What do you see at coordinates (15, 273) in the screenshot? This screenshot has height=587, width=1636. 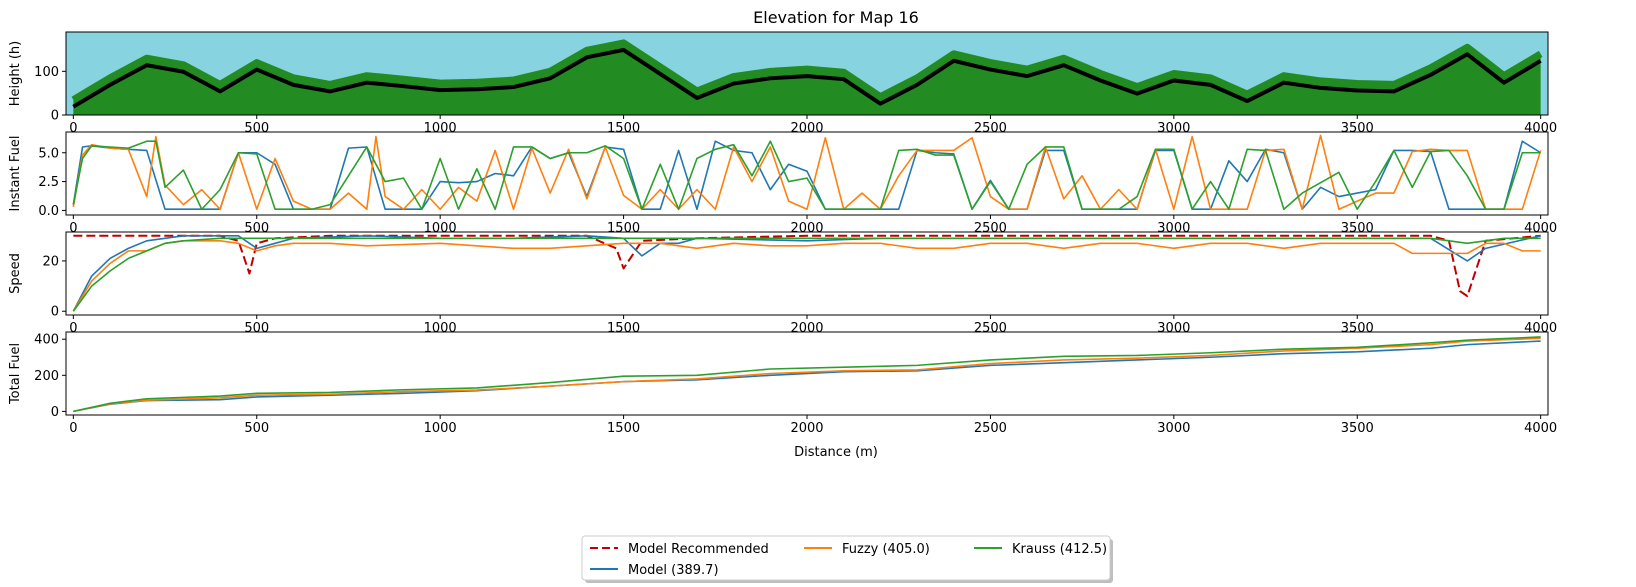 I see `y-axis-label: Speed` at bounding box center [15, 273].